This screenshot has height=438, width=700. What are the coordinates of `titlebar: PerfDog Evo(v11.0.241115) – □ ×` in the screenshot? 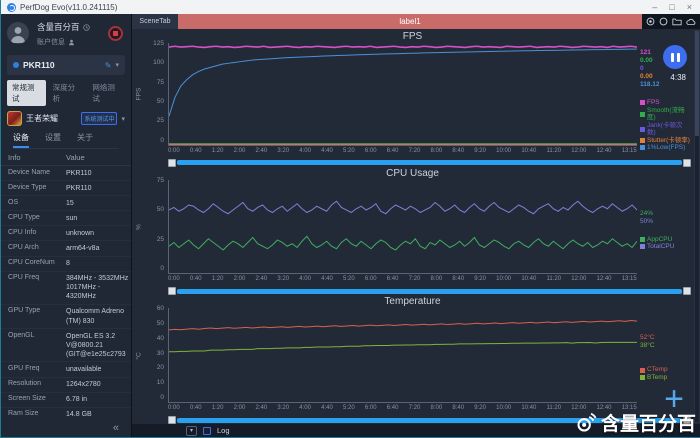 It's located at (350, 7).